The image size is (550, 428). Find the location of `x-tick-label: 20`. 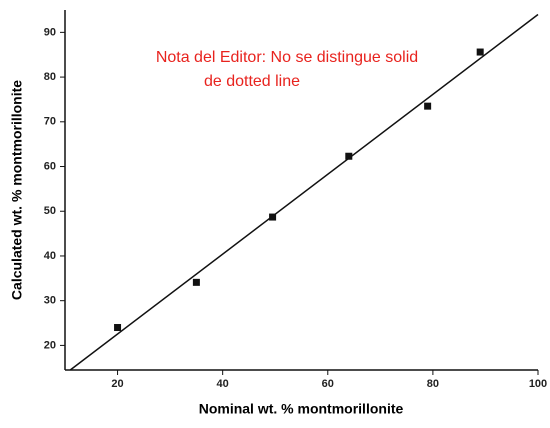

x-tick-label: 20 is located at coordinates (117, 384).